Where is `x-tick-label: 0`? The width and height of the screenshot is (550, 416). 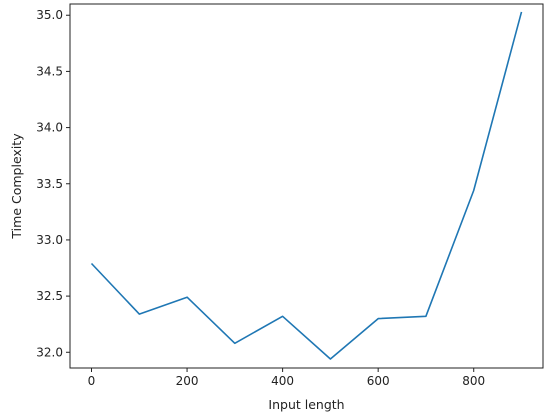
x-tick-label: 0 is located at coordinates (92, 381).